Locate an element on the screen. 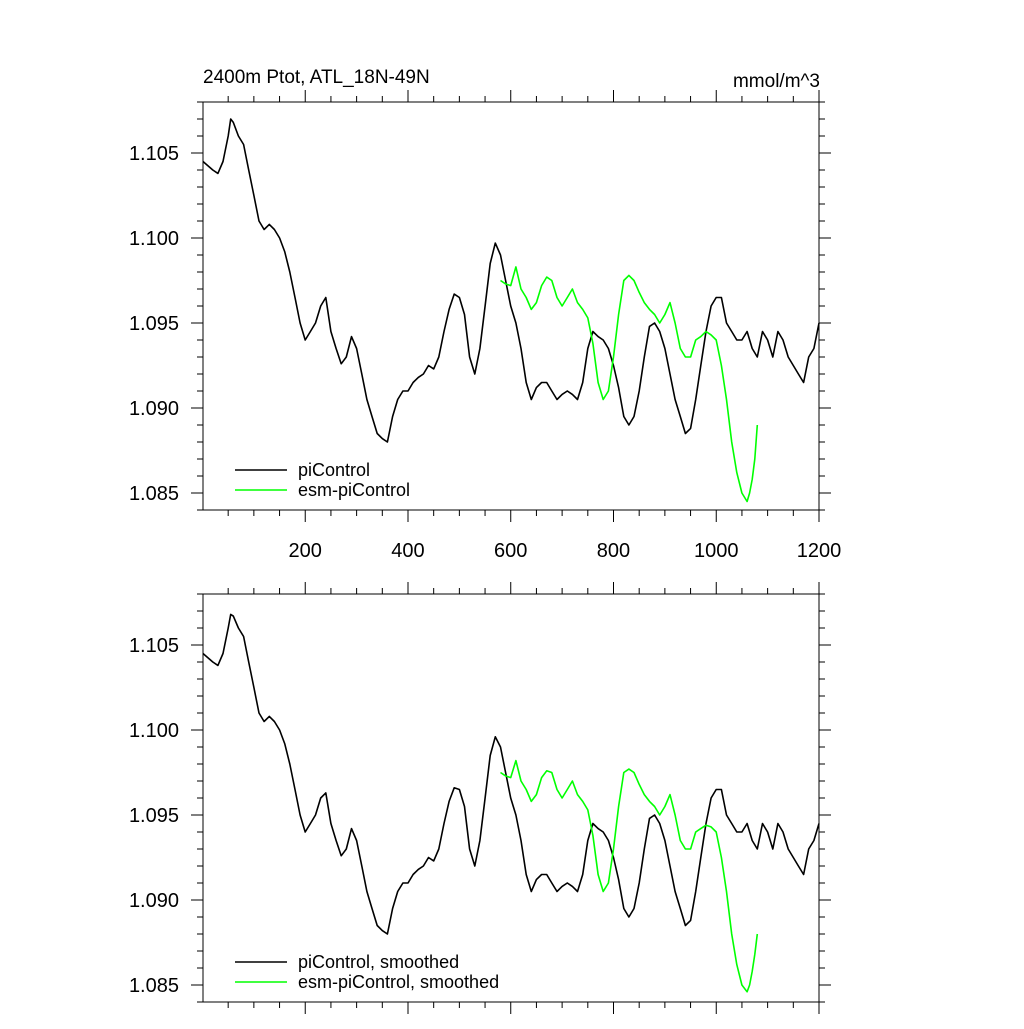 The height and width of the screenshot is (1029, 1024). legend-label-esm-picontrol: esm-piControl is located at coordinates (354, 490).